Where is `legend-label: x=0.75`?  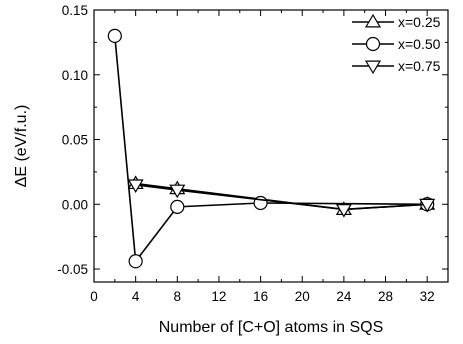 legend-label: x=0.75 is located at coordinates (419, 66).